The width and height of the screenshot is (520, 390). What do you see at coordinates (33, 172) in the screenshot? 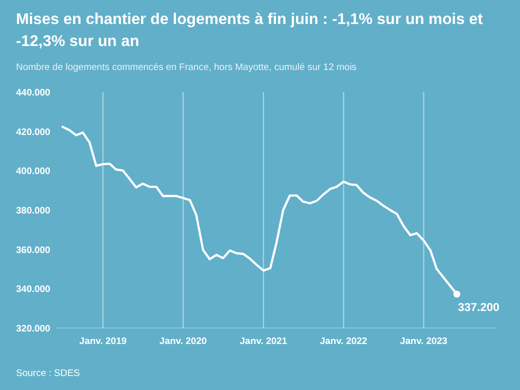
I see `y-tick-label: 400.000` at bounding box center [33, 172].